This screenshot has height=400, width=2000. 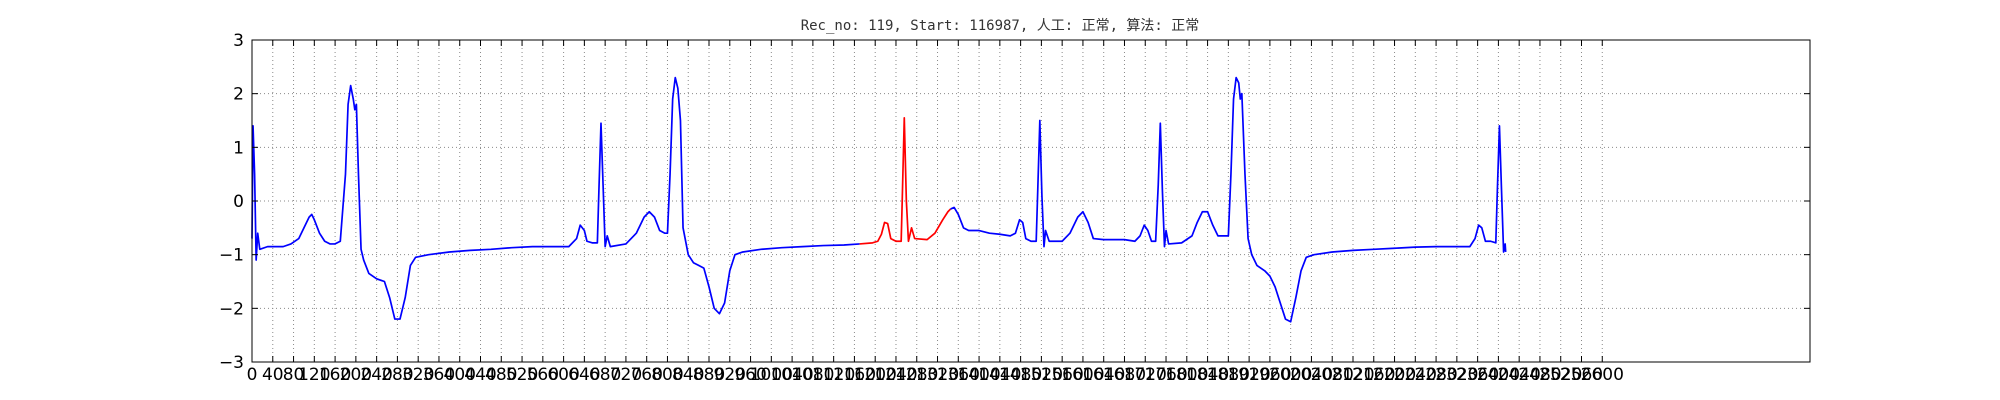 What do you see at coordinates (999, 375) in the screenshot?
I see `x-tick-label: 1440` at bounding box center [999, 375].